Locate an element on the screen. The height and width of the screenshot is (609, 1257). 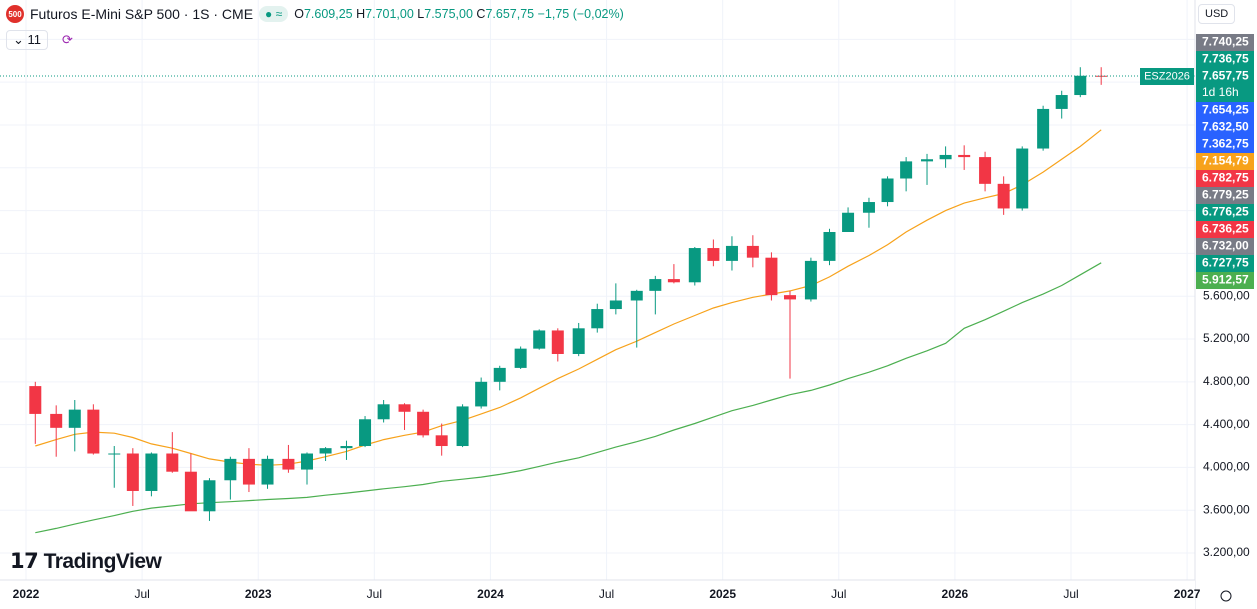
refresh-icon: ⟳ is located at coordinates (67, 39).